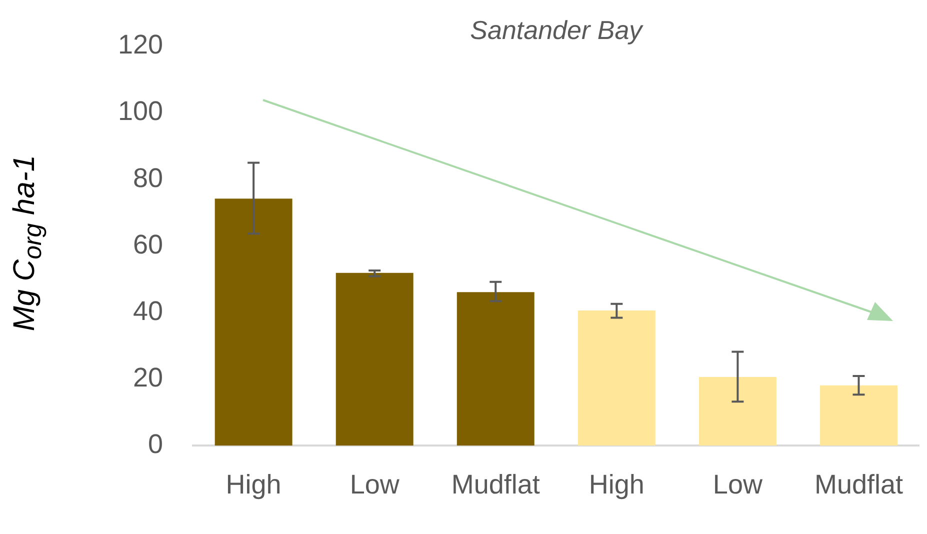 The image size is (927, 534). Describe the element at coordinates (557, 30) in the screenshot. I see `chart-title: Santander Bay` at that location.